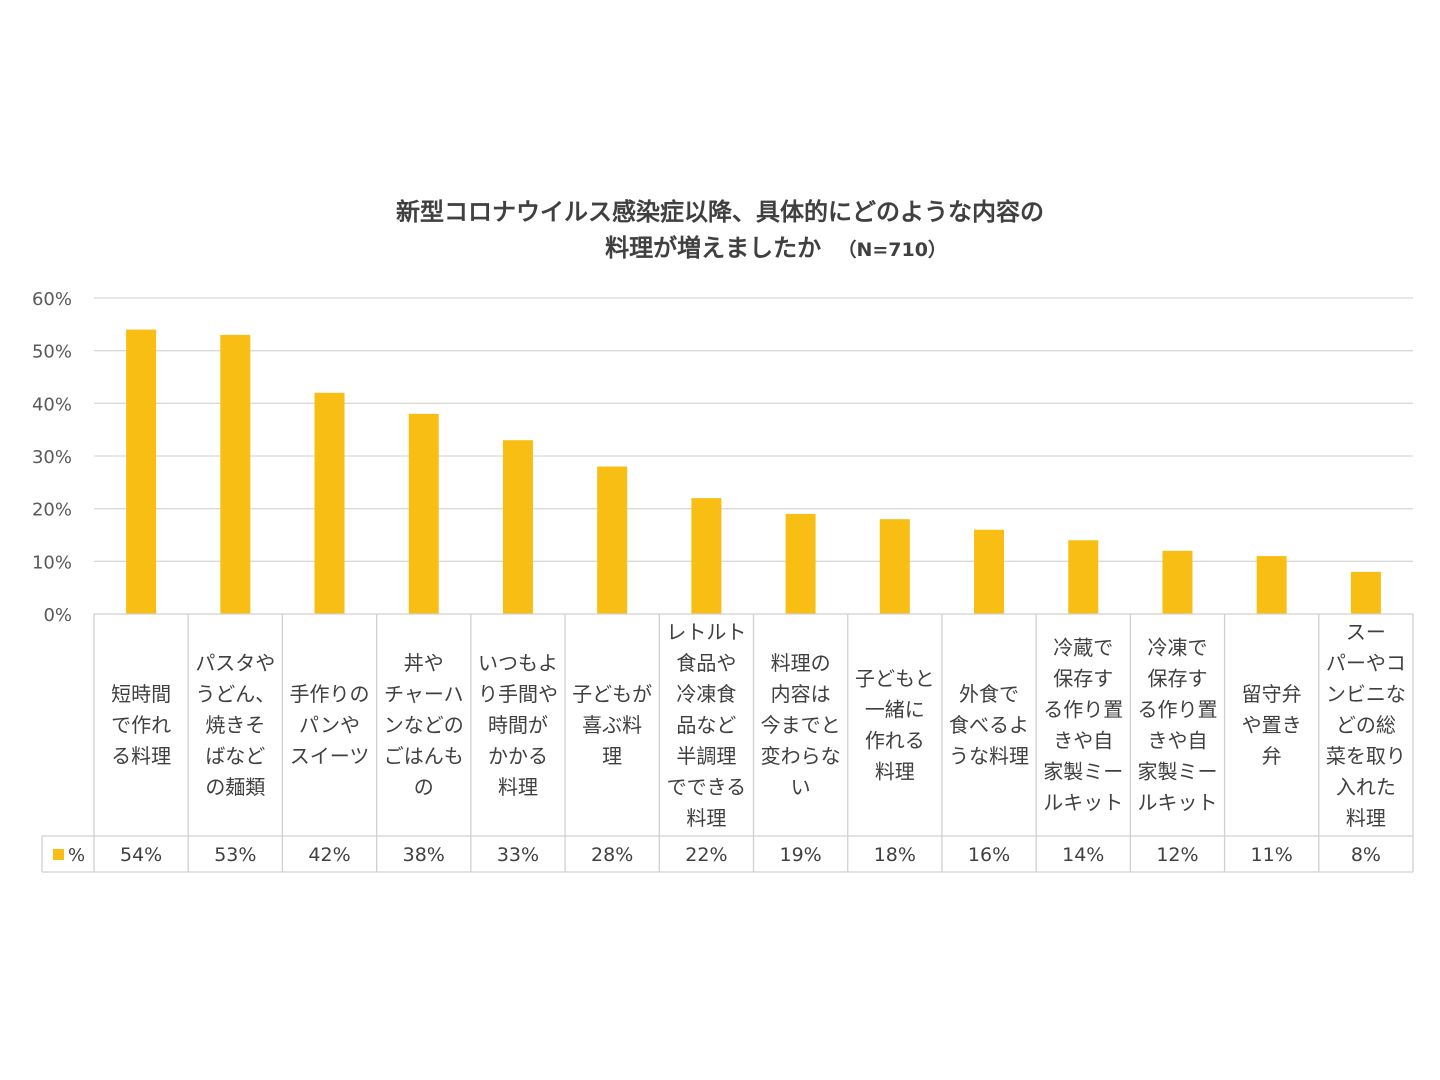  I want to click on y-tick-label: 40%, so click(52, 404).